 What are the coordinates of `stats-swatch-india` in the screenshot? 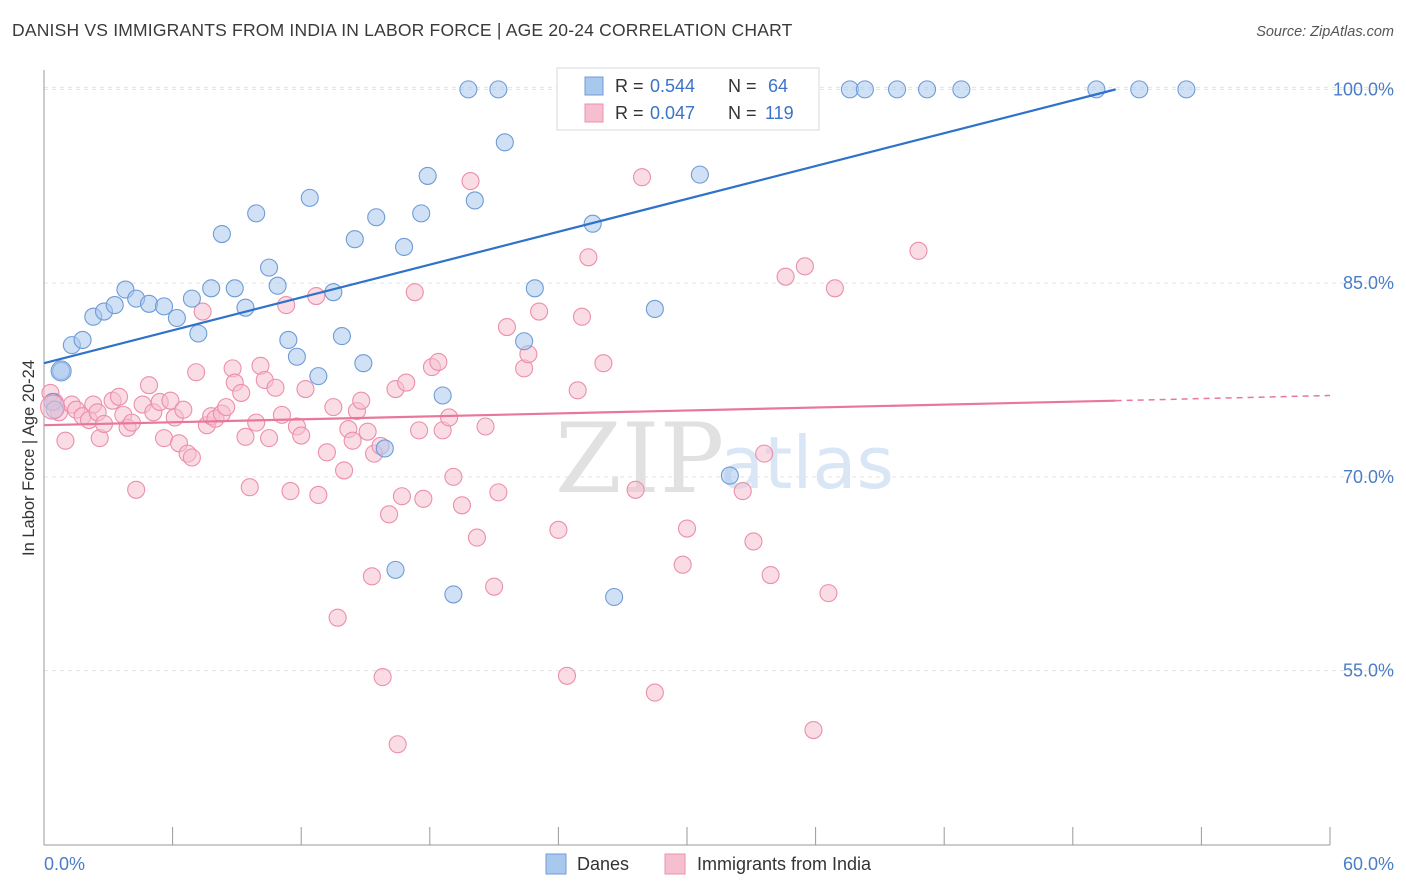 It's located at (594, 113).